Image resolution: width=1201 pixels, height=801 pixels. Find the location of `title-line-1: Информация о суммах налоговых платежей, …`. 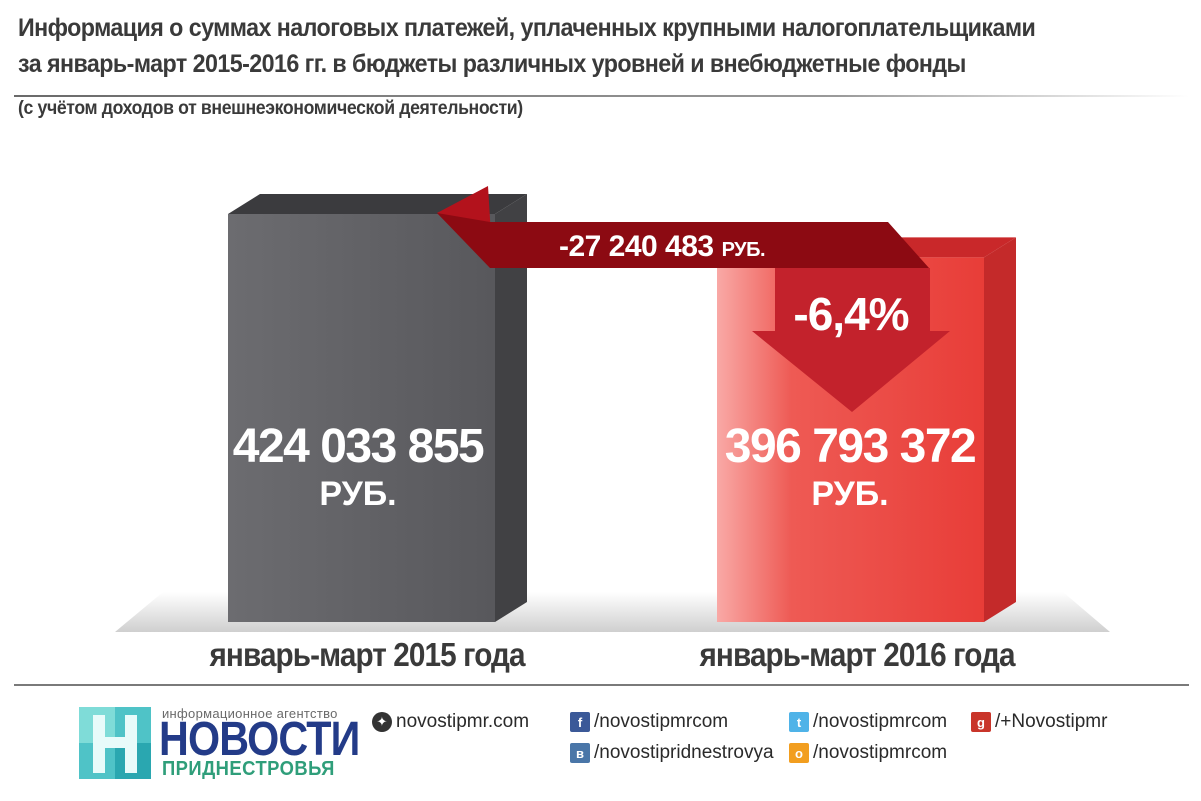

title-line-1: Информация о суммах налоговых платежей, … is located at coordinates (527, 28).